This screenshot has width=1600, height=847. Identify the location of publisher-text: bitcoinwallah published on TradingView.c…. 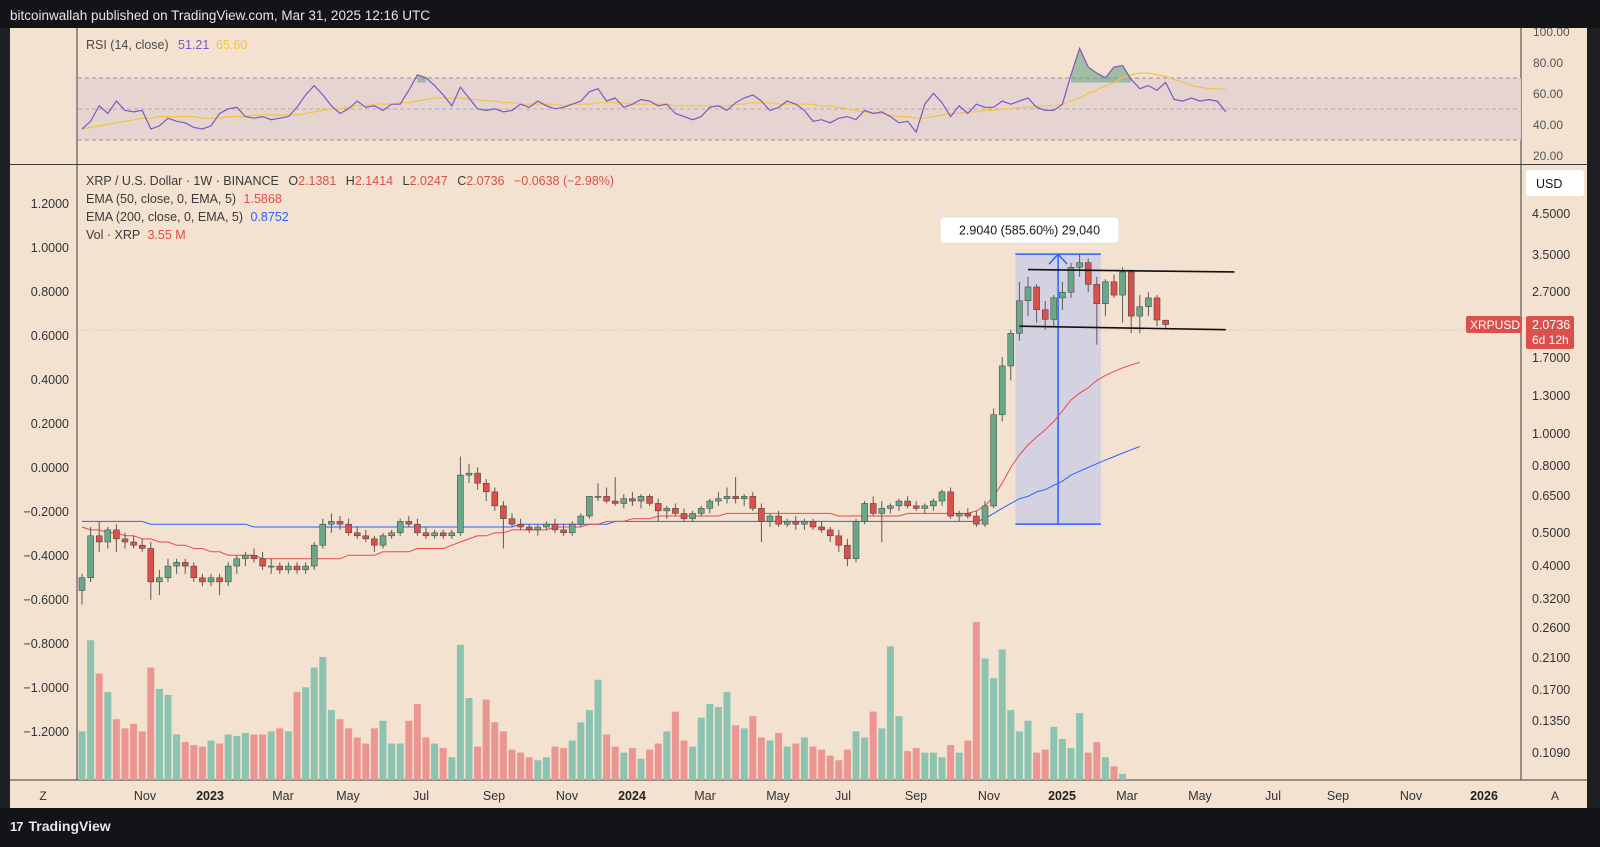
(220, 15).